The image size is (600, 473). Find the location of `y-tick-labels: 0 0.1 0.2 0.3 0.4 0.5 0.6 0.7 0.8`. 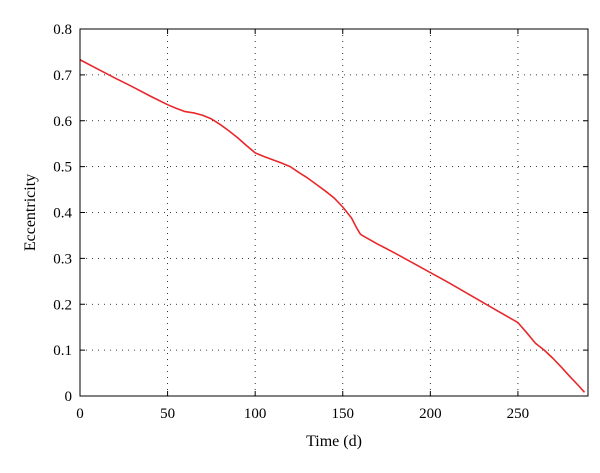

y-tick-labels: 0 0.1 0.2 0.3 0.4 0.5 0.6 0.7 0.8 is located at coordinates (62, 213).